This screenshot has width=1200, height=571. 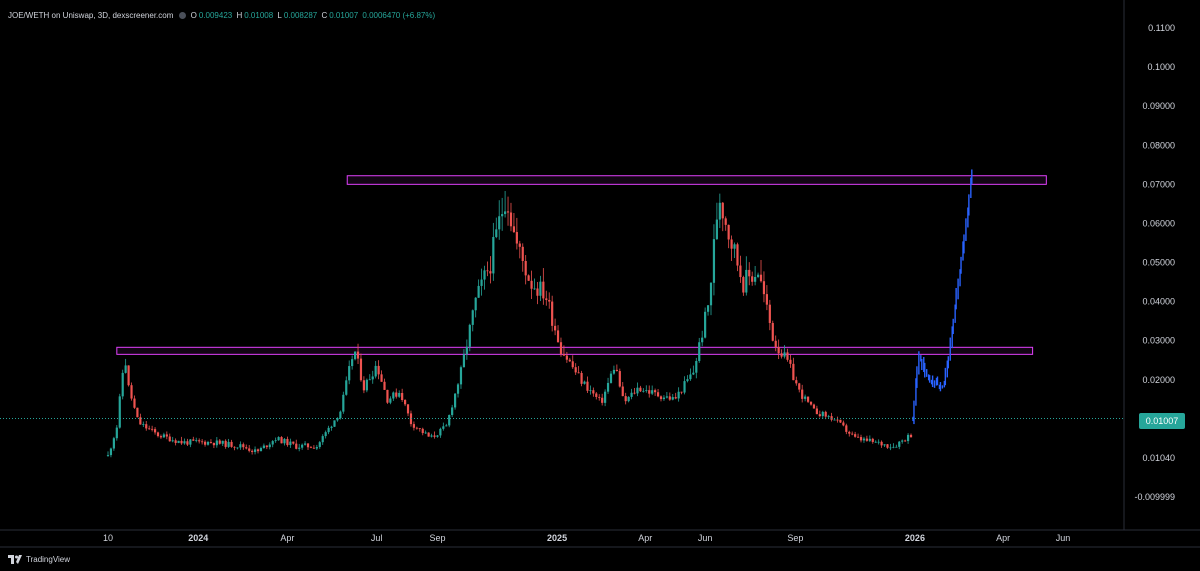 I want to click on symbol-title: JOE/WETH on Uniswap, 3D, dexscreener.com, so click(x=91, y=15).